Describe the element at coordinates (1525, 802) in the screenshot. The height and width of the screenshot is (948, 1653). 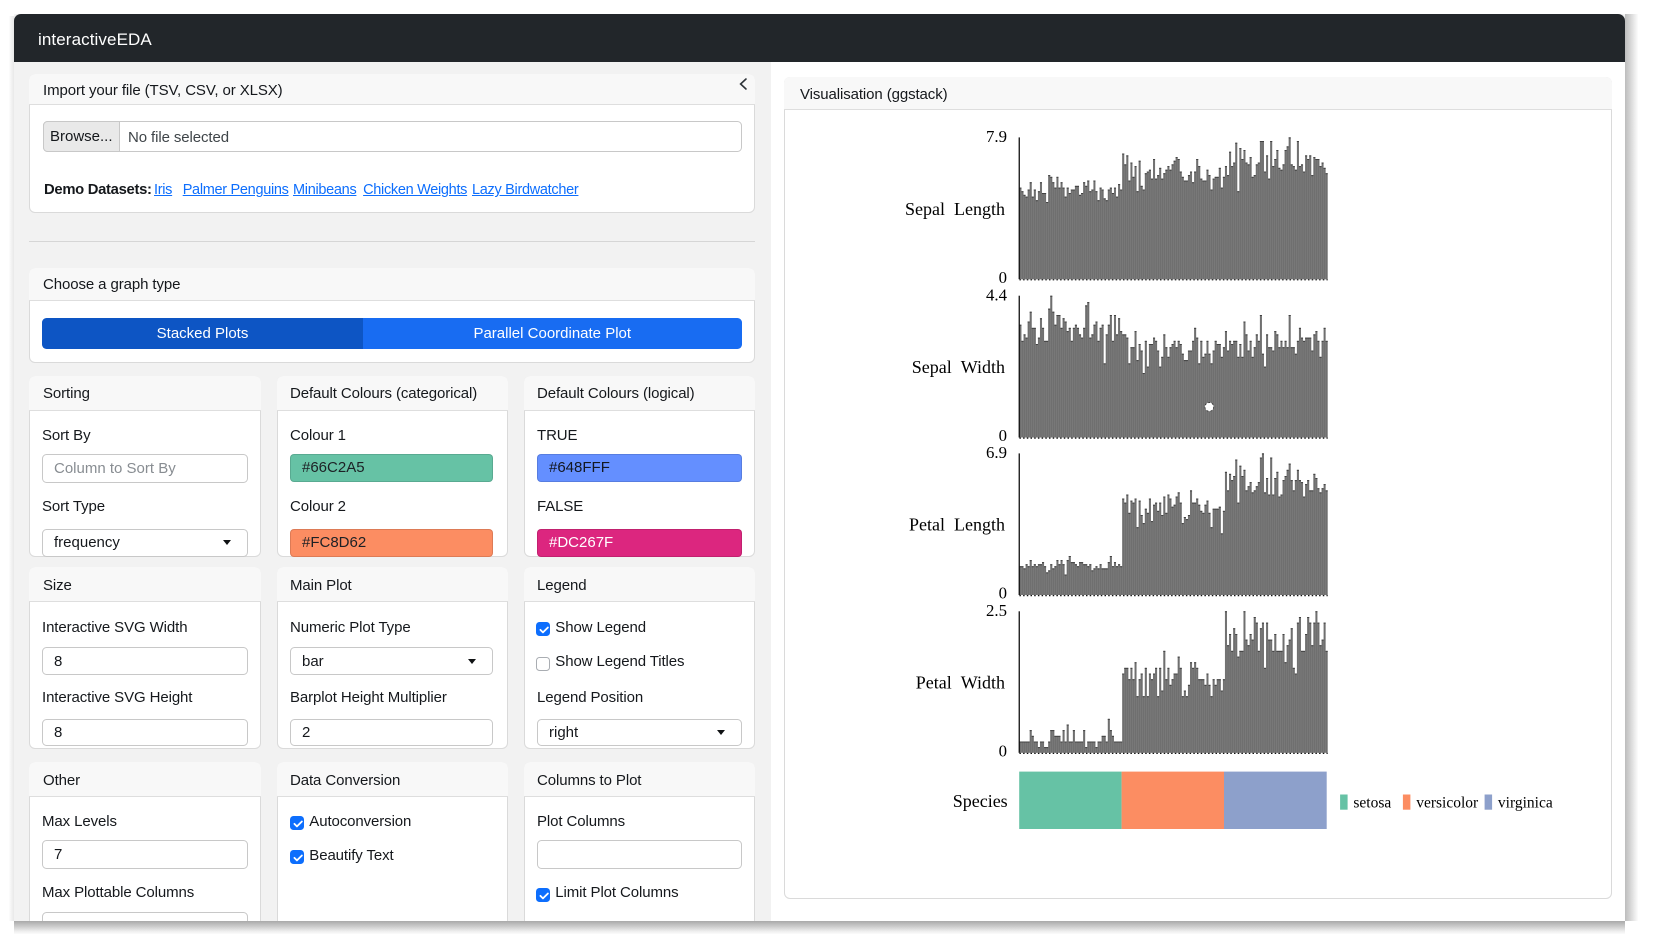
I see `svg-text: virginica` at that location.